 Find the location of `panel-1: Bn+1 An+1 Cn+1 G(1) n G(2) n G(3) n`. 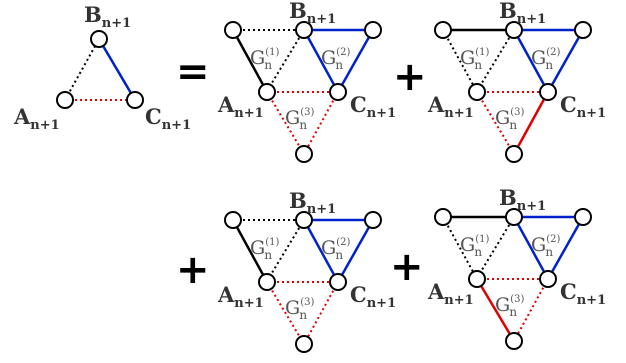

panel-1: Bn+1 An+1 Cn+1 G(1) n G(2) n G(3) n is located at coordinates (306, 81).